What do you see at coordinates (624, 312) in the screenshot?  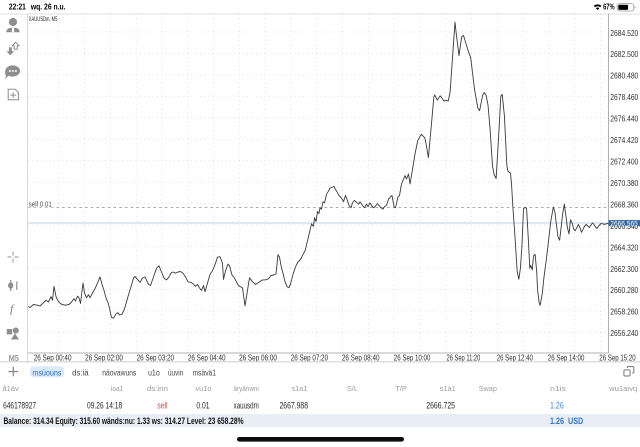 I see `svg-text: 2658.260` at bounding box center [624, 312].